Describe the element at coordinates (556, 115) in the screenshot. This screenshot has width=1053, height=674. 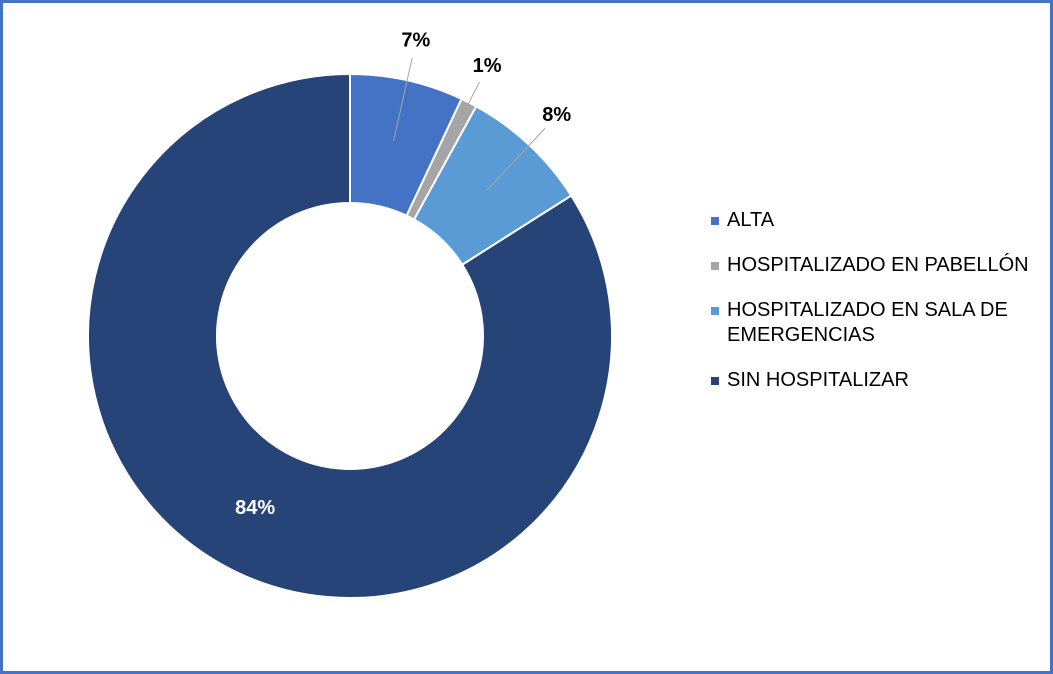
I see `data-label: 8%` at that location.